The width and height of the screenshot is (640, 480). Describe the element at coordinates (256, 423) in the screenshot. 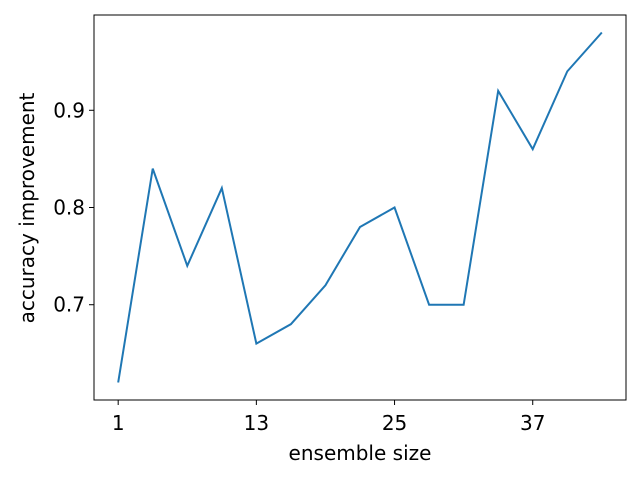

I see `x-tick-label: 13` at that location.